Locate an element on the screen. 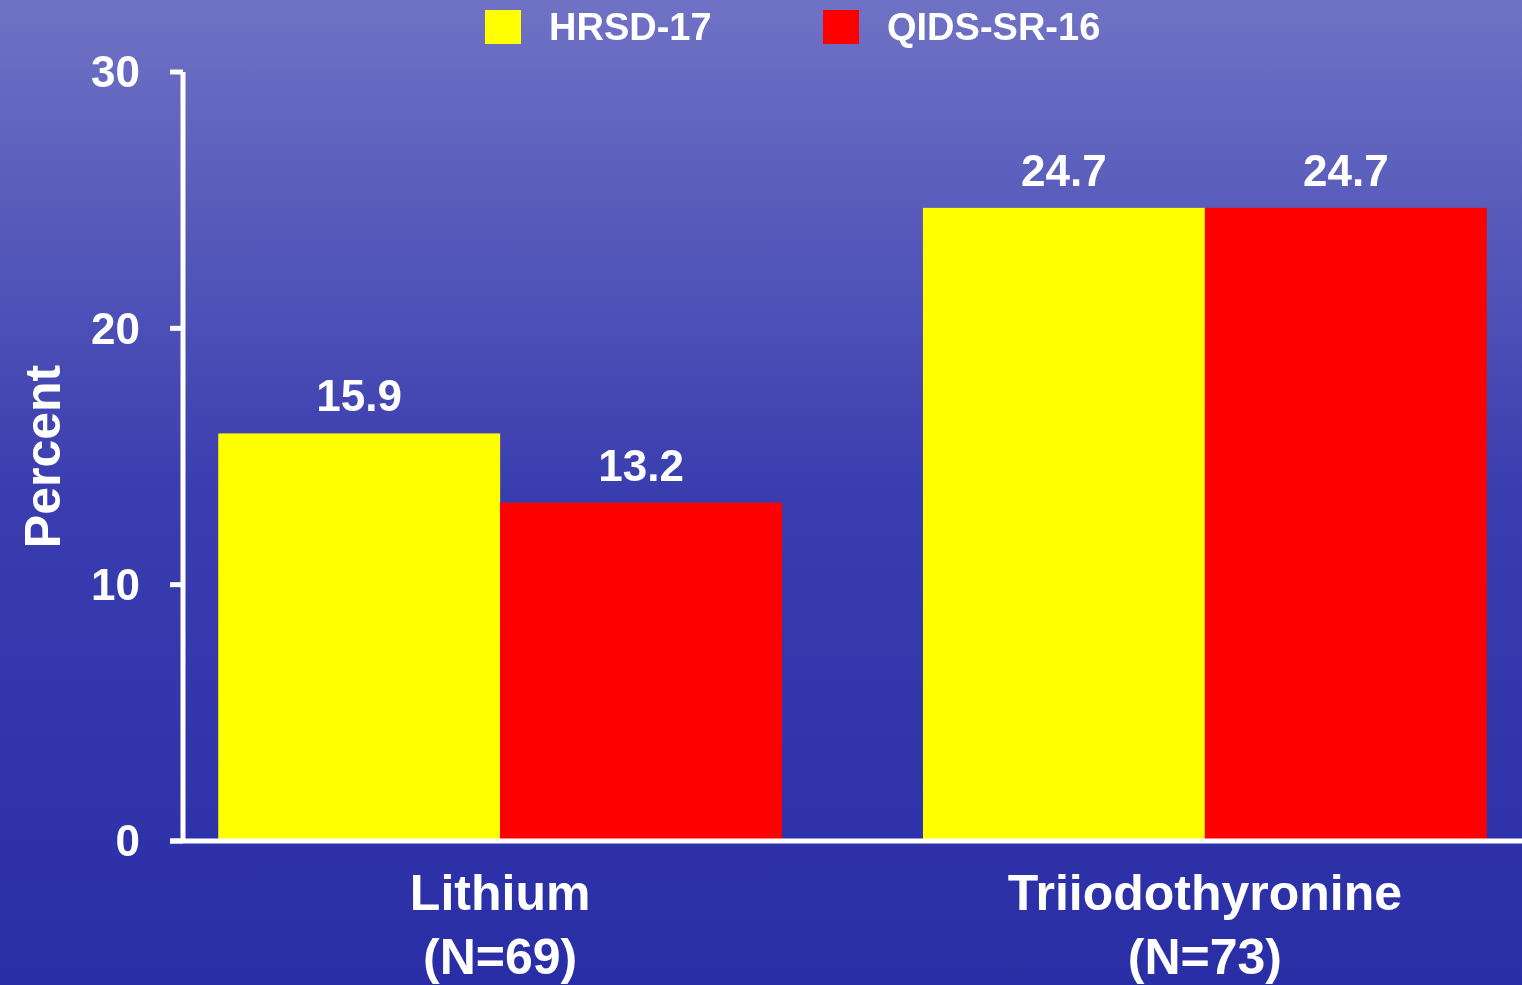 Image resolution: width=1522 pixels, height=985 pixels. data-label: 13.2 is located at coordinates (641, 465).